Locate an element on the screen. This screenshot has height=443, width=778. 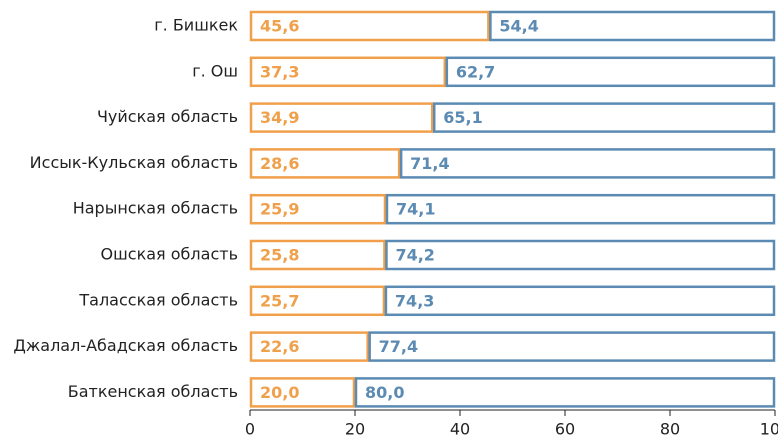
category-label: Джалал-Абадская область is located at coordinates (125, 345).